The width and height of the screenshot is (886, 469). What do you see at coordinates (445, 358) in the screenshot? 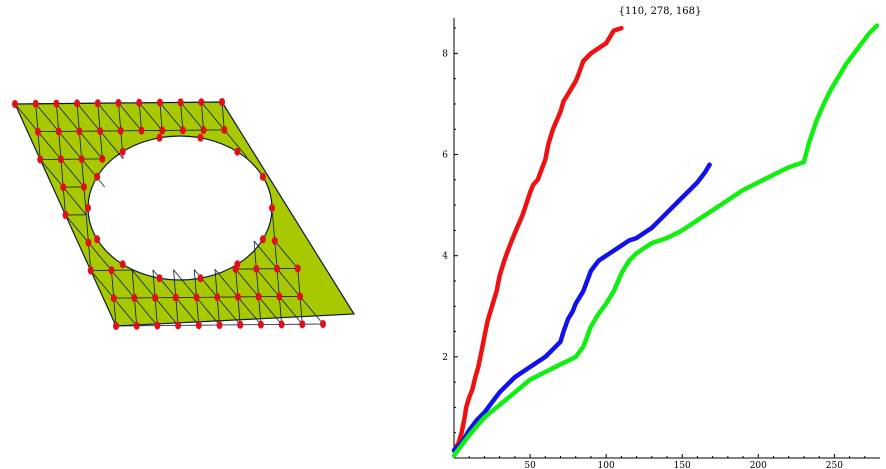
I see `y-tick-label: 2` at bounding box center [445, 358].